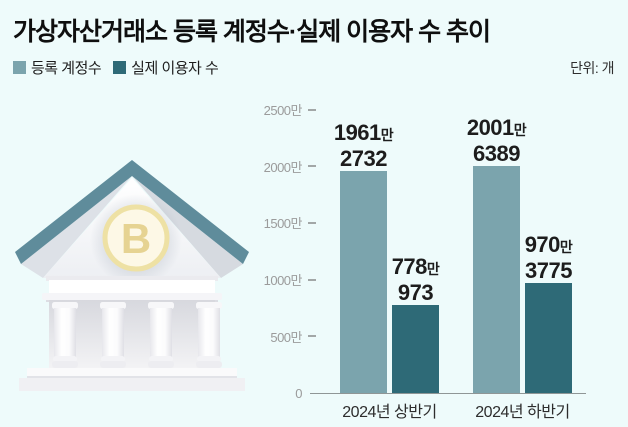 The height and width of the screenshot is (427, 628). Describe the element at coordinates (415, 348) in the screenshot. I see `bar-series1-group0` at that location.